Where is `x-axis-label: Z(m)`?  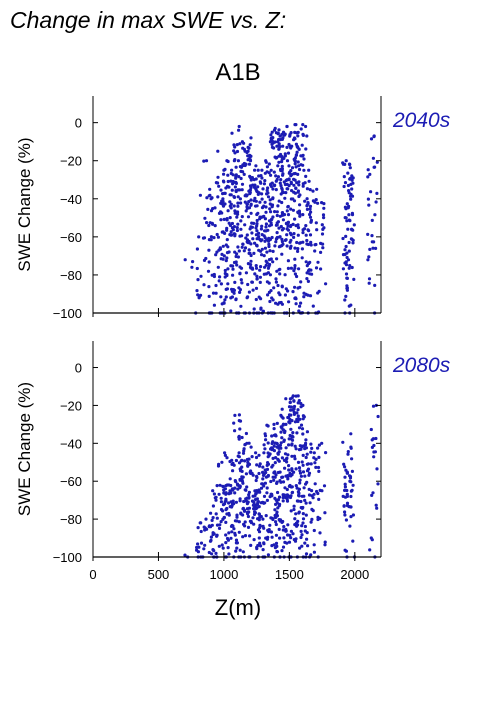 x-axis-label: Z(m) is located at coordinates (238, 607).